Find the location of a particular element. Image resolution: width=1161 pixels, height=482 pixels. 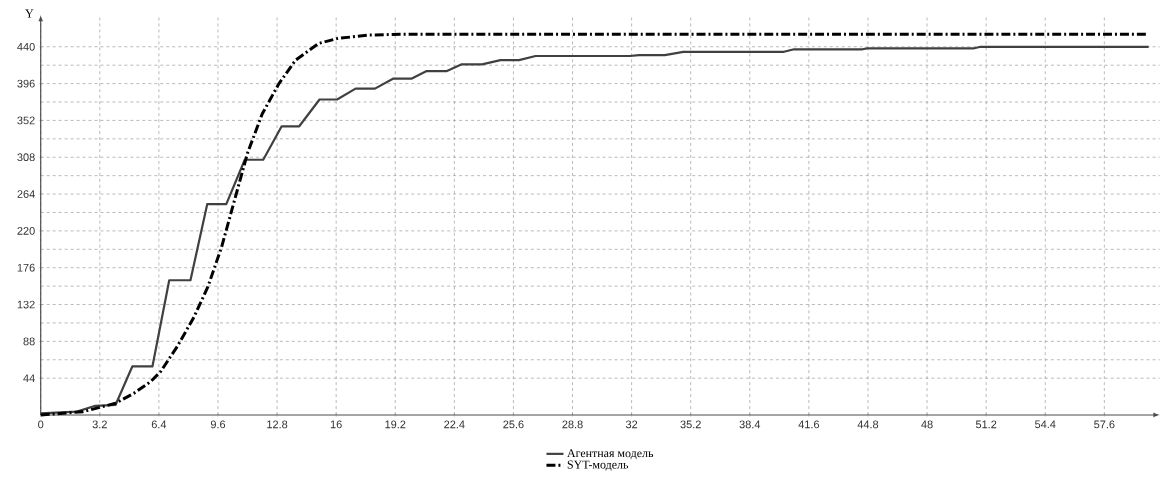

x-tick-label: 3.2 is located at coordinates (99, 424).